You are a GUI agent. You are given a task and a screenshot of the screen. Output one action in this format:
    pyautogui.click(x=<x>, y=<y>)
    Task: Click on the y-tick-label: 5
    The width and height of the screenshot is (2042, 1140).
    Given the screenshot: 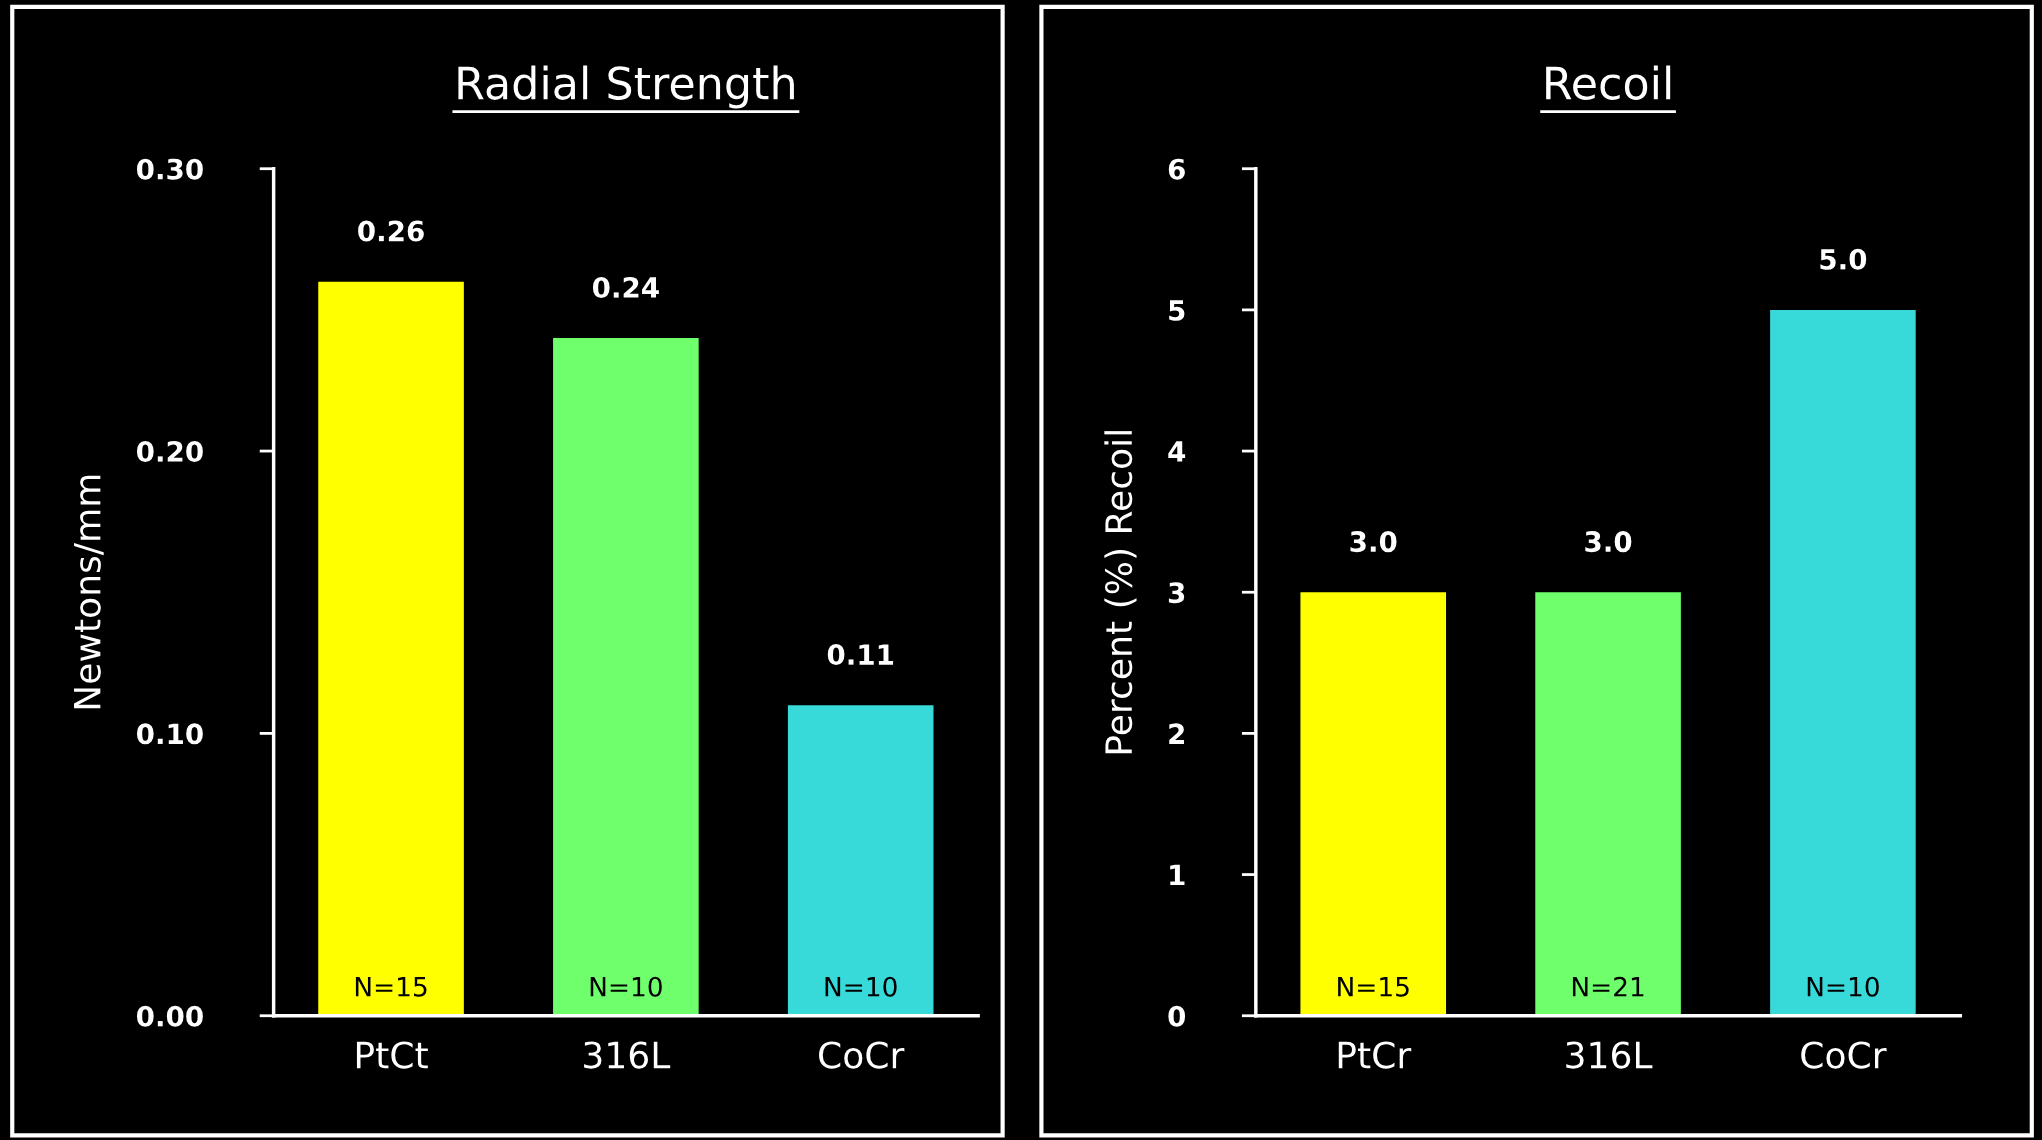 What is the action you would take?
    pyautogui.click(x=1177, y=310)
    